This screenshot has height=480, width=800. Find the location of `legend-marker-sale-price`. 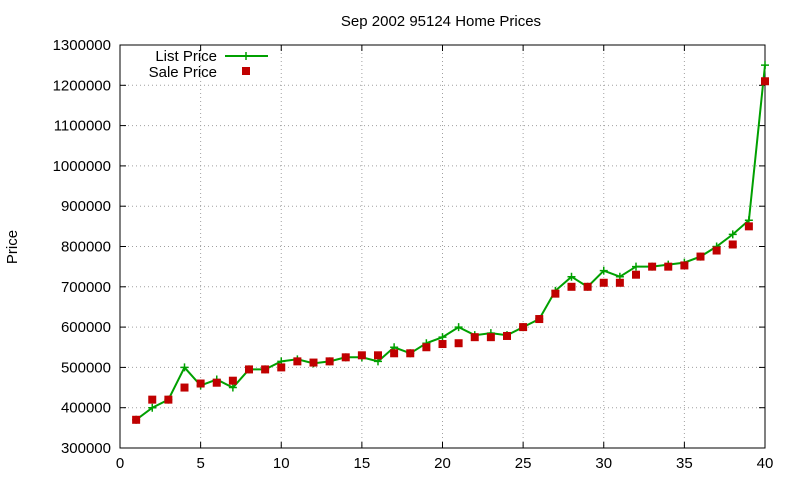

legend-marker-sale-price is located at coordinates (246, 71).